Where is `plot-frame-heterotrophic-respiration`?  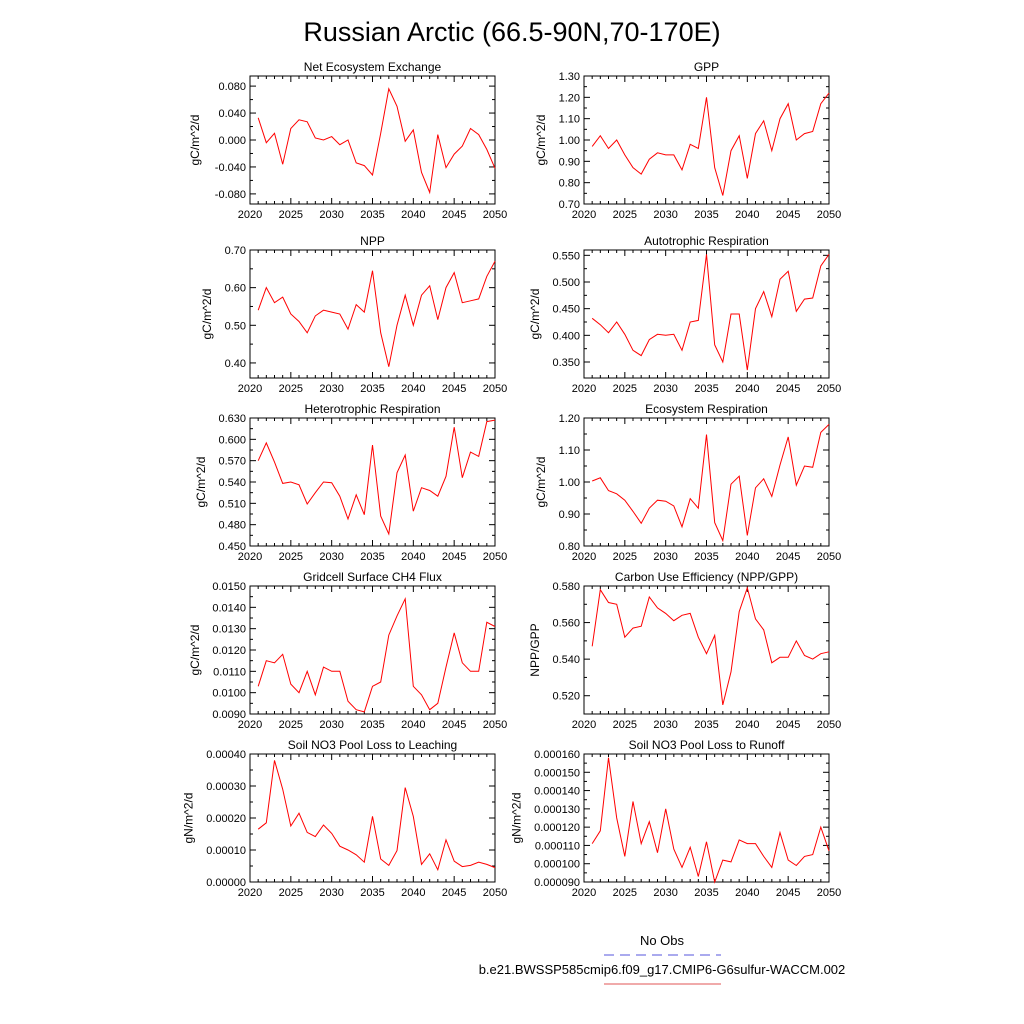
plot-frame-heterotrophic-respiration is located at coordinates (372, 482).